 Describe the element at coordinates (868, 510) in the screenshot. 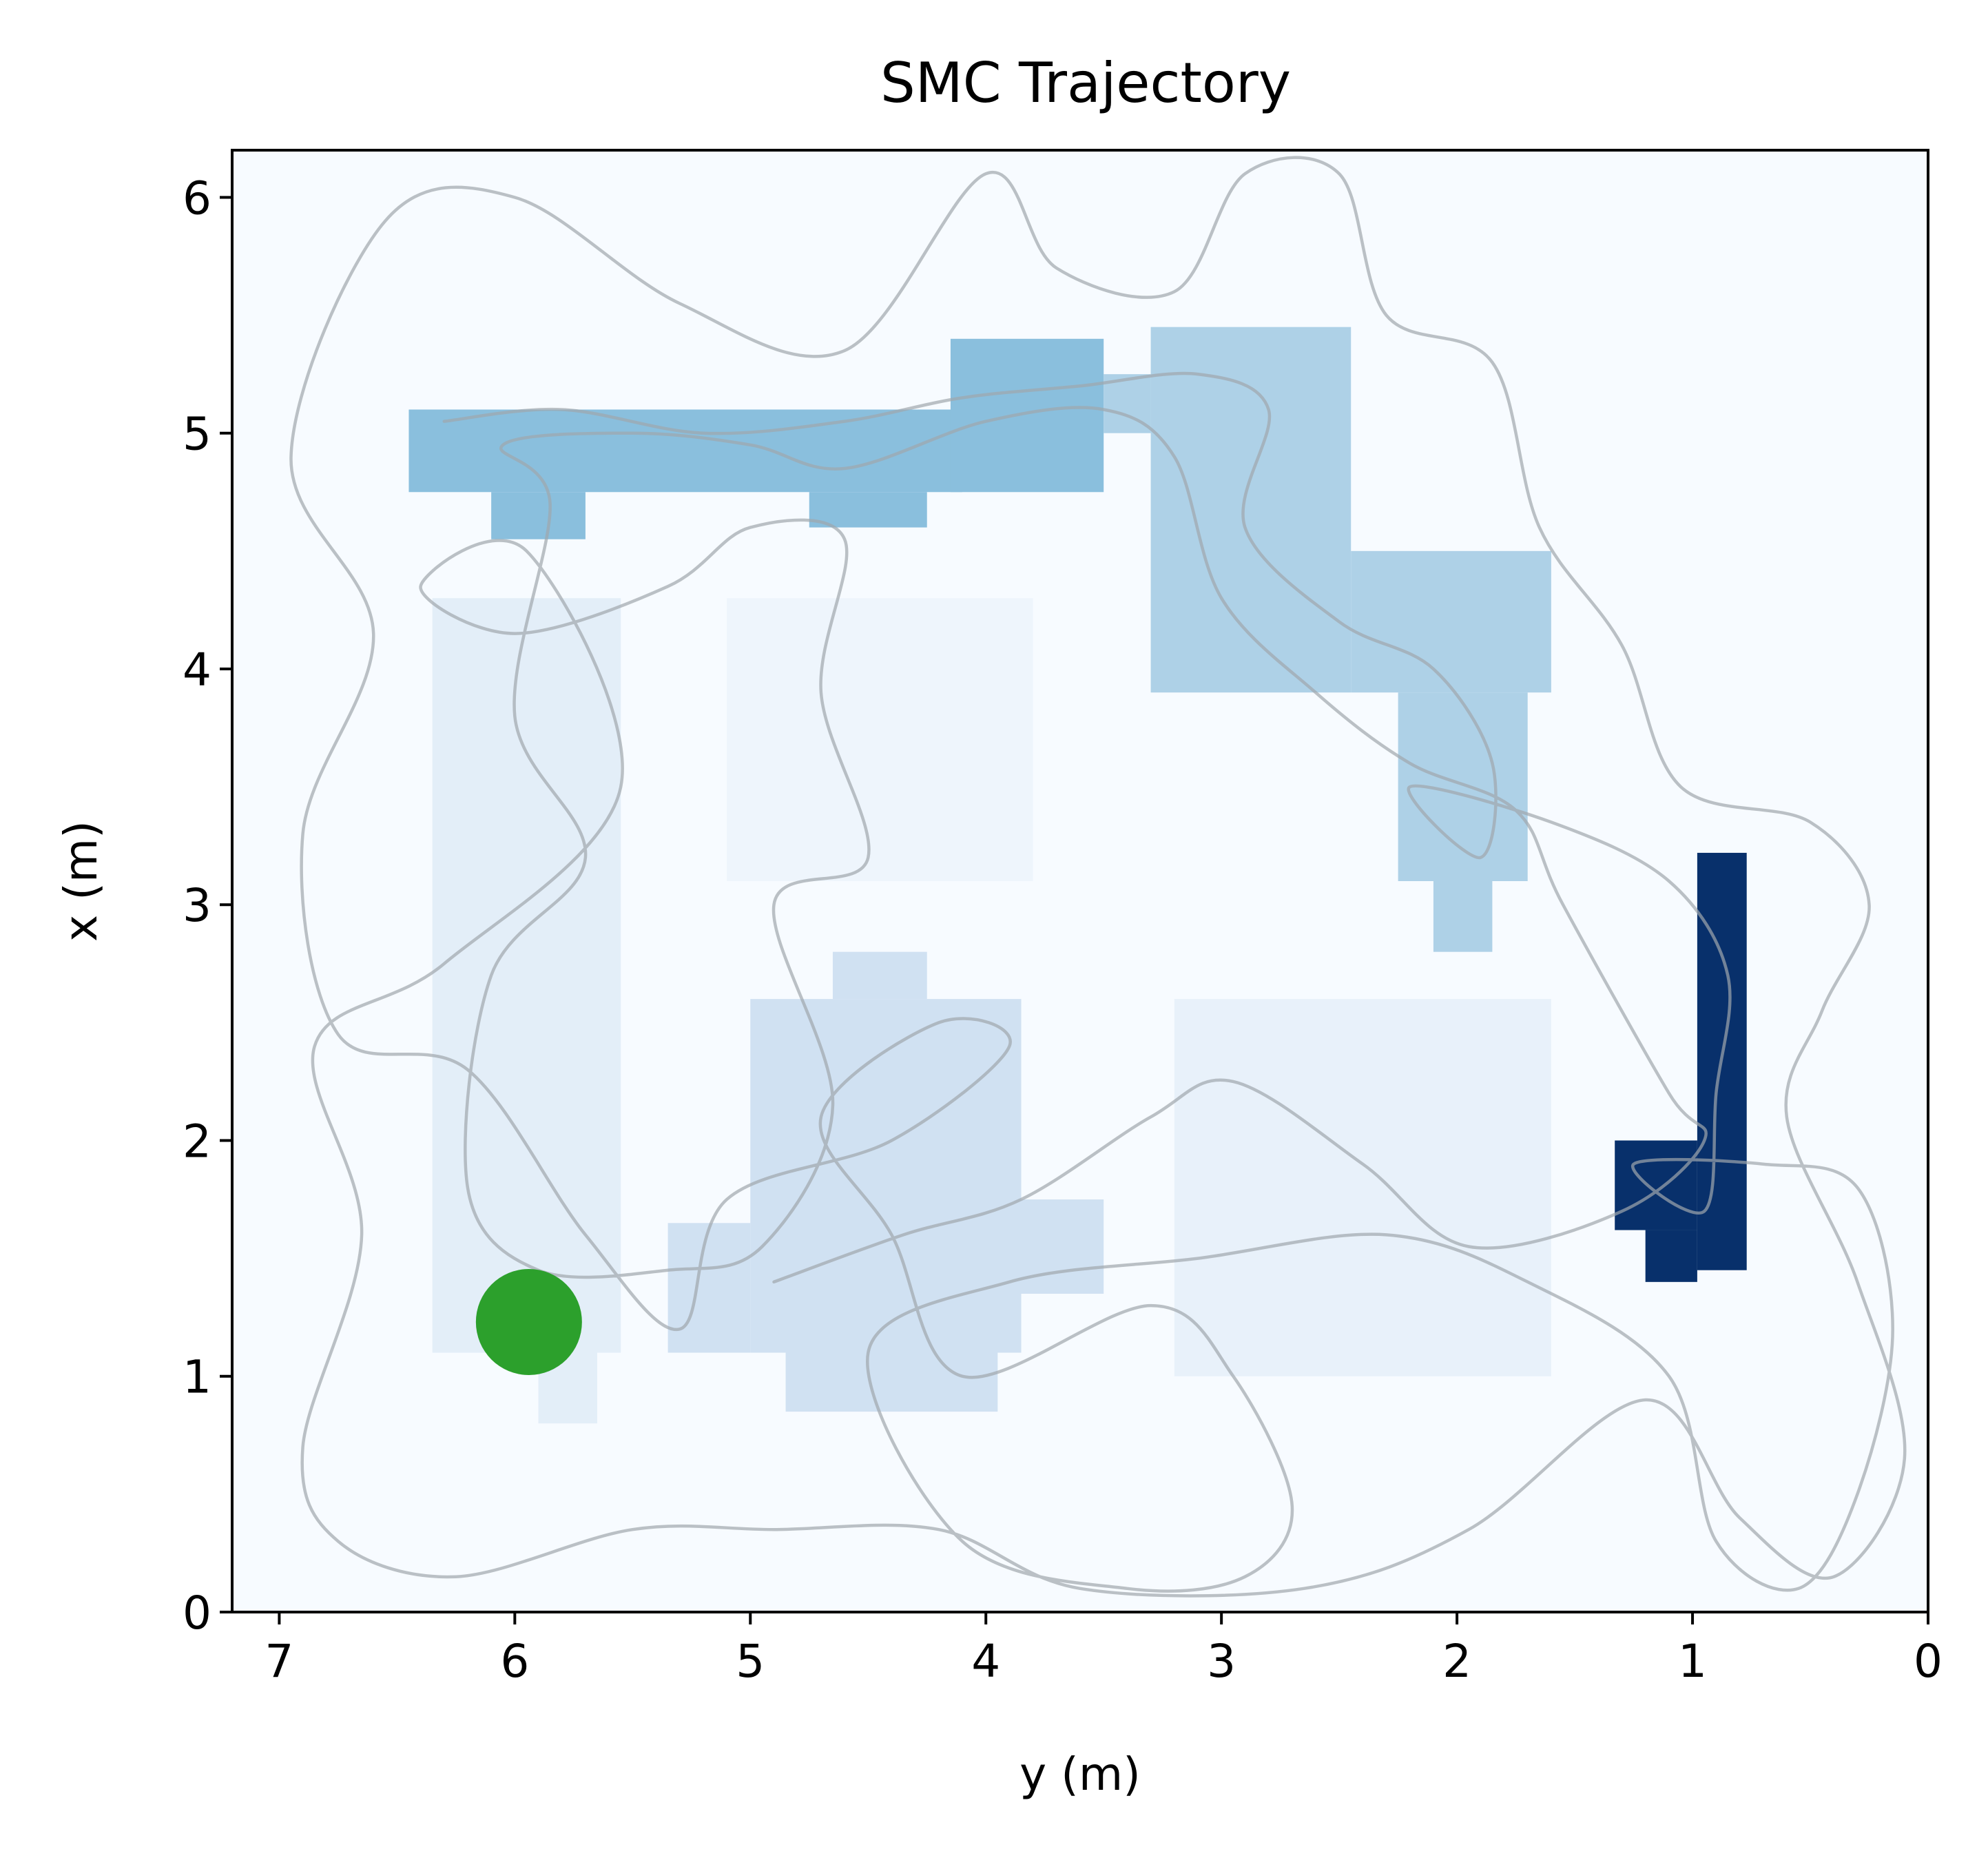

I see `coverage-region-top-bar-lower-right` at that location.